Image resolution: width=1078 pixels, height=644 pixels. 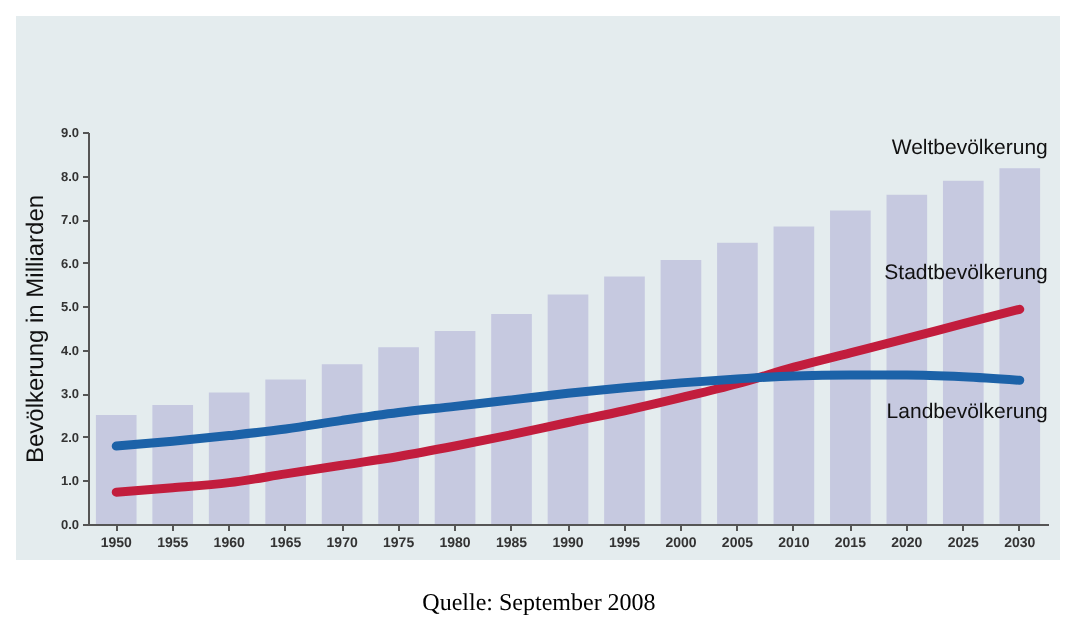 What do you see at coordinates (539, 603) in the screenshot?
I see `source-note: Quelle: September 2008` at bounding box center [539, 603].